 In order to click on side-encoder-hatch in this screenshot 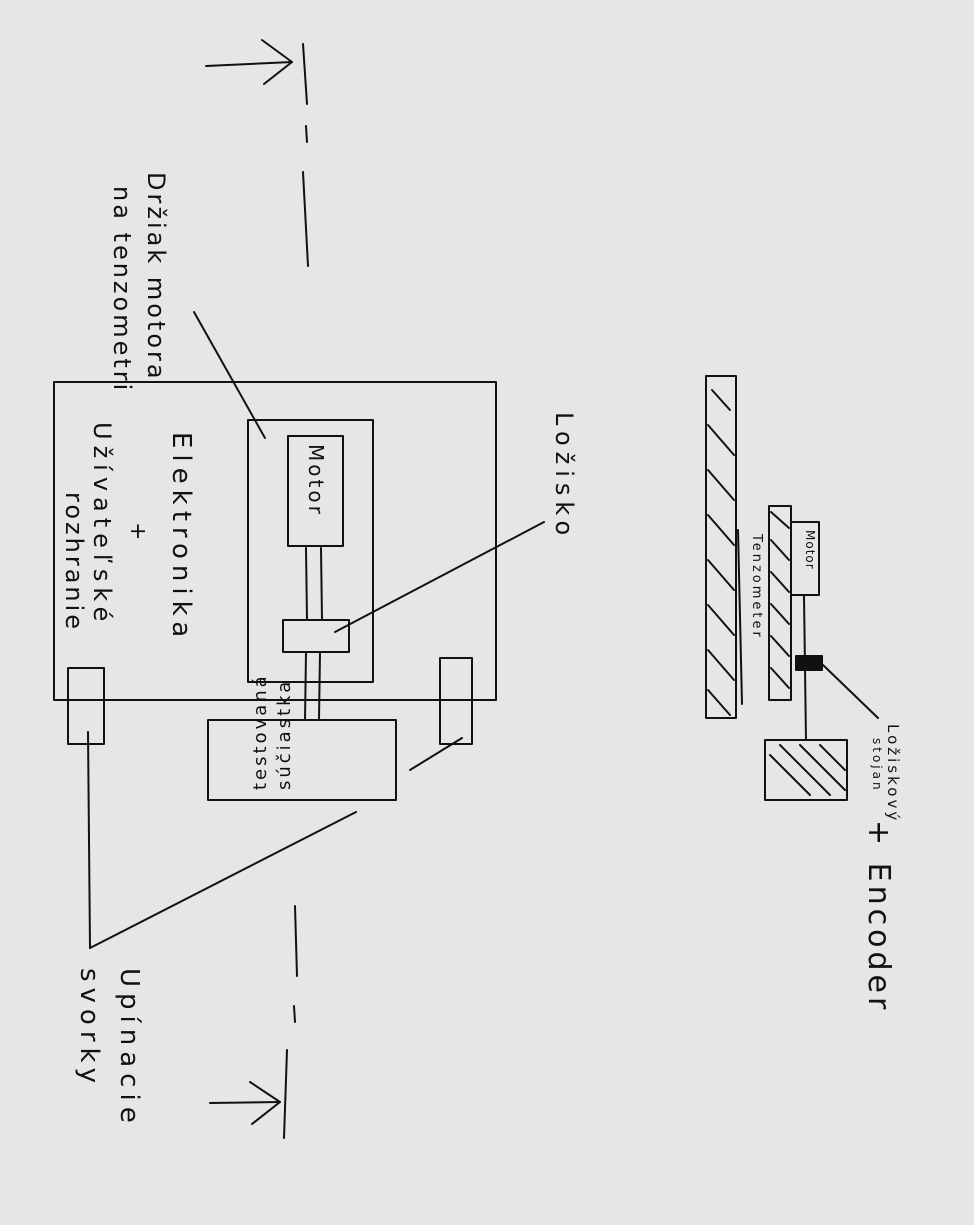, I will do `click(807, 770)`.